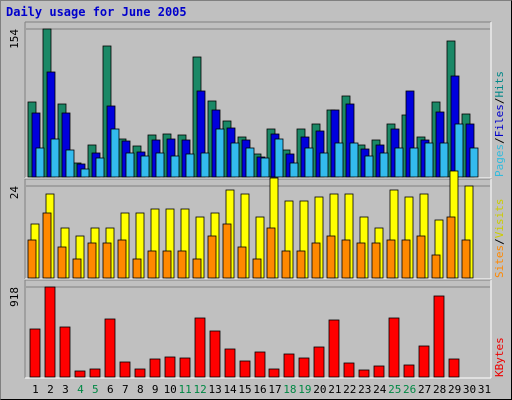 This screenshot has width=512, height=400. What do you see at coordinates (230, 389) in the screenshot?
I see `x-tick-label: 14` at bounding box center [230, 389].